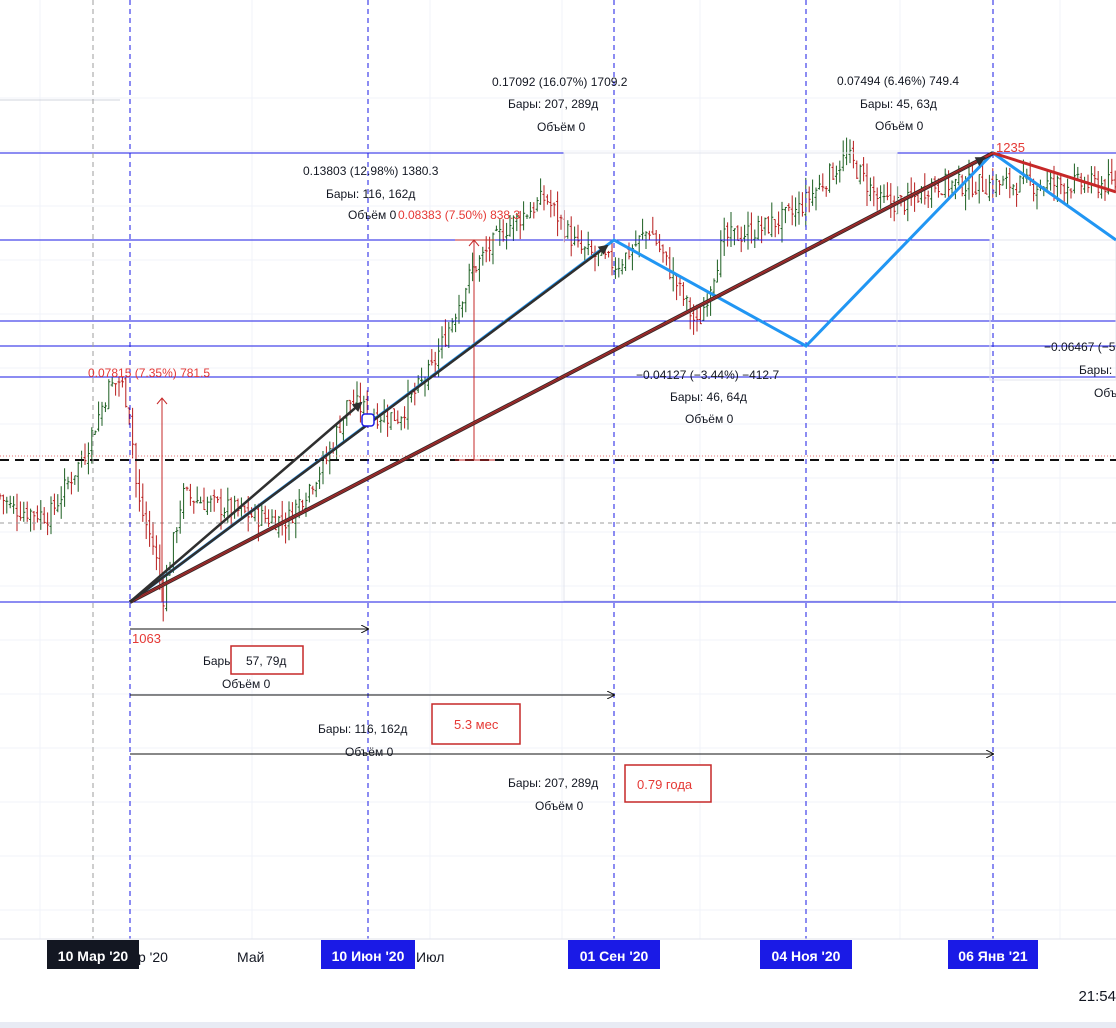 The height and width of the screenshot is (1028, 1116). What do you see at coordinates (898, 104) in the screenshot?
I see `measure-5-line2: Бары: 45, 63д` at bounding box center [898, 104].